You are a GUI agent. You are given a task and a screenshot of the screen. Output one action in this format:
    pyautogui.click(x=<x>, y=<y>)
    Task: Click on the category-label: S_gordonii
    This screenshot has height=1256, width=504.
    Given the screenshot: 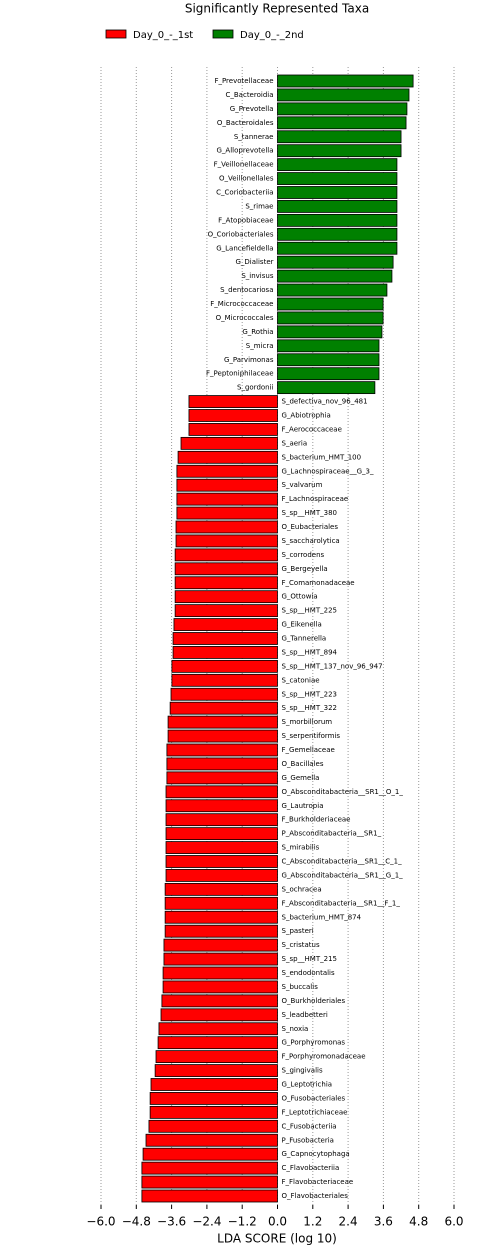 What is the action you would take?
    pyautogui.click(x=255, y=388)
    